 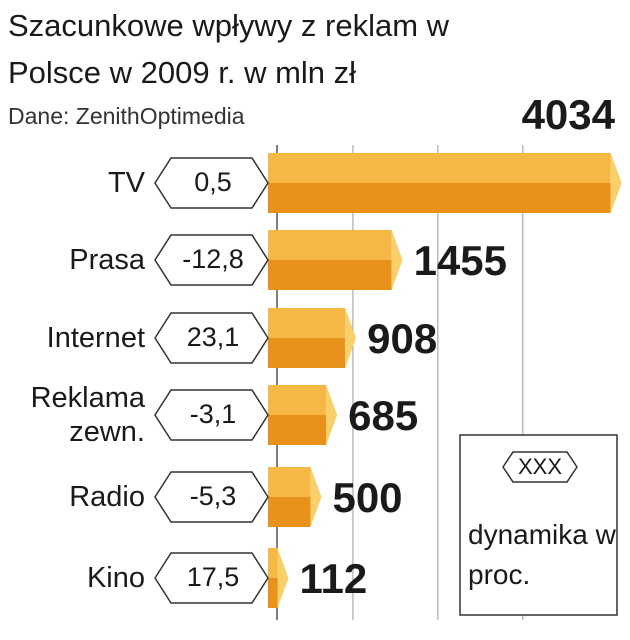 I want to click on value-label: 112, so click(x=334, y=578).